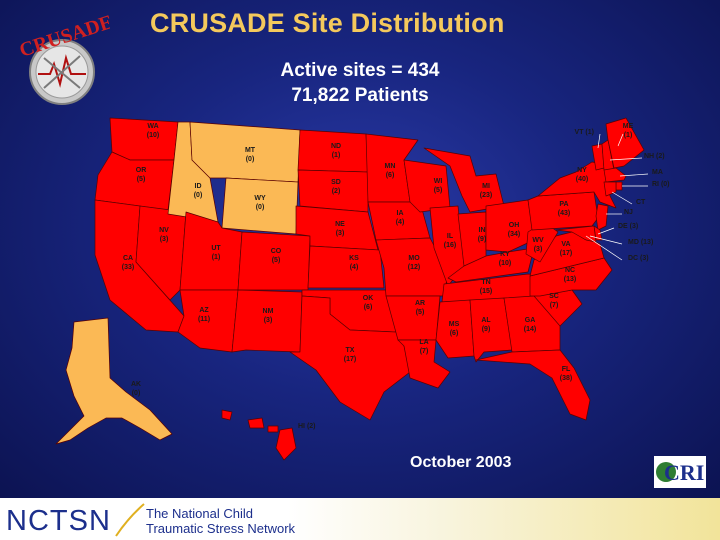  What do you see at coordinates (204, 319) in the screenshot?
I see `state-count-az: (11)` at bounding box center [204, 319].